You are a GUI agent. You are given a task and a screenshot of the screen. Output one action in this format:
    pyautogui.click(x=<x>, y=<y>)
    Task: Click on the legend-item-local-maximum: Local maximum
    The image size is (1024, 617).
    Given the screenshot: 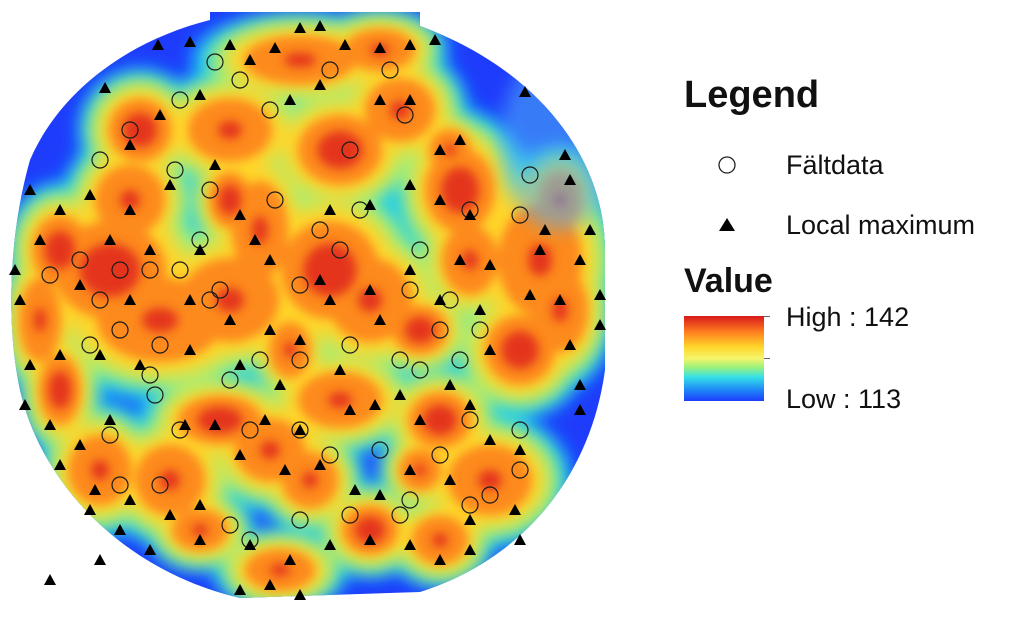 What is the action you would take?
    pyautogui.click(x=845, y=225)
    